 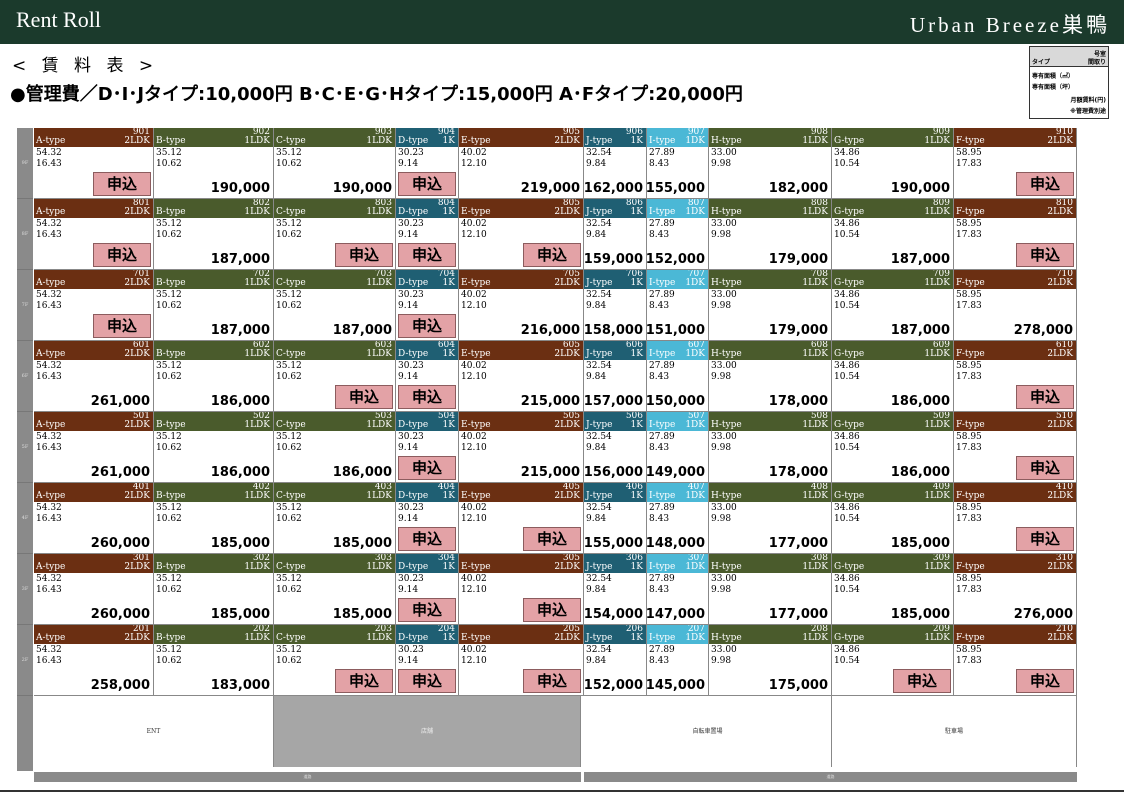 I want to click on unit-507: 507 I-type 1DK 27.89 8.43 149,000, so click(x=678, y=447).